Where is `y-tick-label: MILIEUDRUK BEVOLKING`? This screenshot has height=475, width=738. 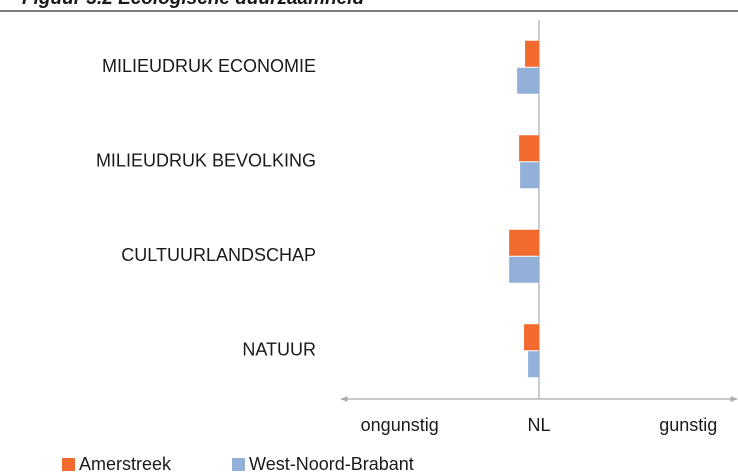 y-tick-label: MILIEUDRUK BEVOLKING is located at coordinates (206, 161).